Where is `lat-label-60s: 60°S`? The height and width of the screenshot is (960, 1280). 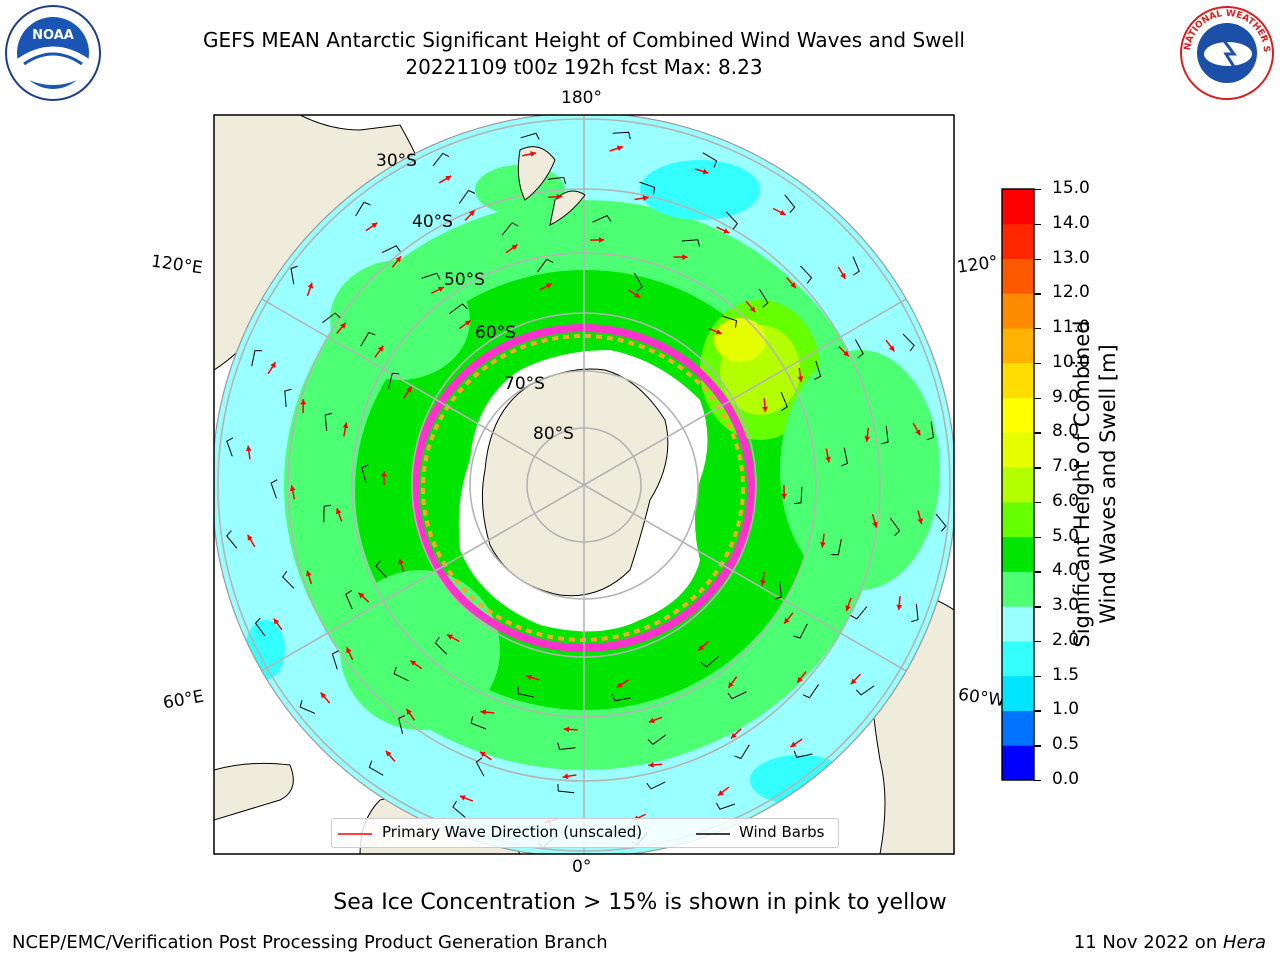 lat-label-60s: 60°S is located at coordinates (495, 333).